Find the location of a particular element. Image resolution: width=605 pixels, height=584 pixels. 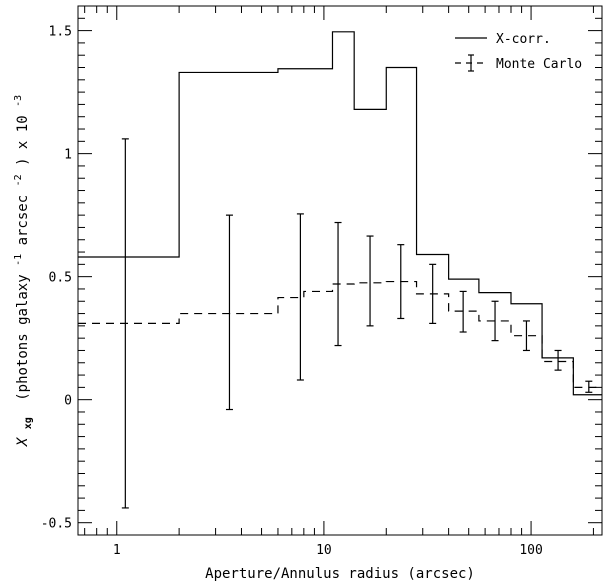

y-axis-label-sup1: -1 is located at coordinates (18, 260).